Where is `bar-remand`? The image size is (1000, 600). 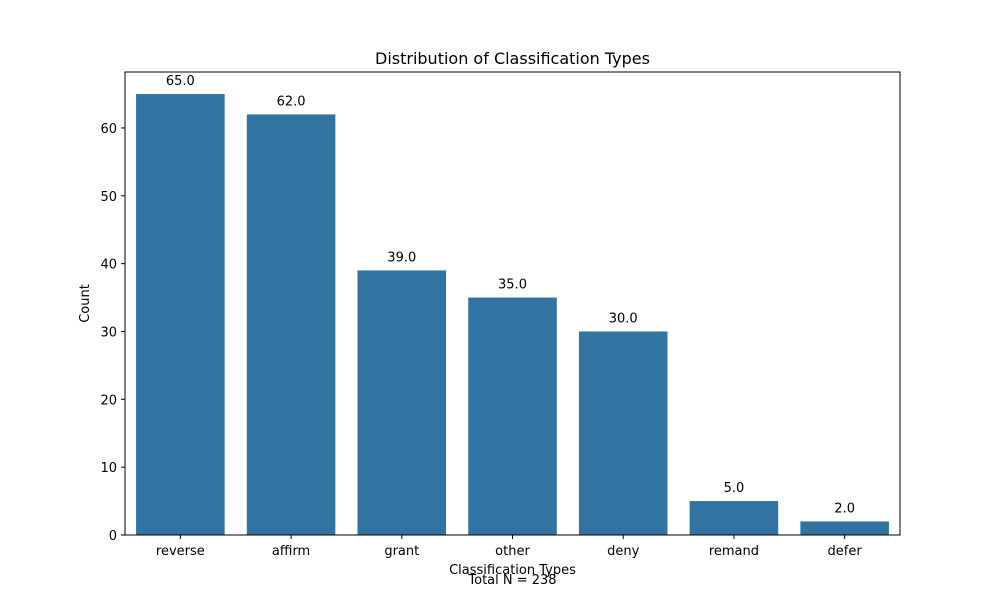 bar-remand is located at coordinates (734, 518).